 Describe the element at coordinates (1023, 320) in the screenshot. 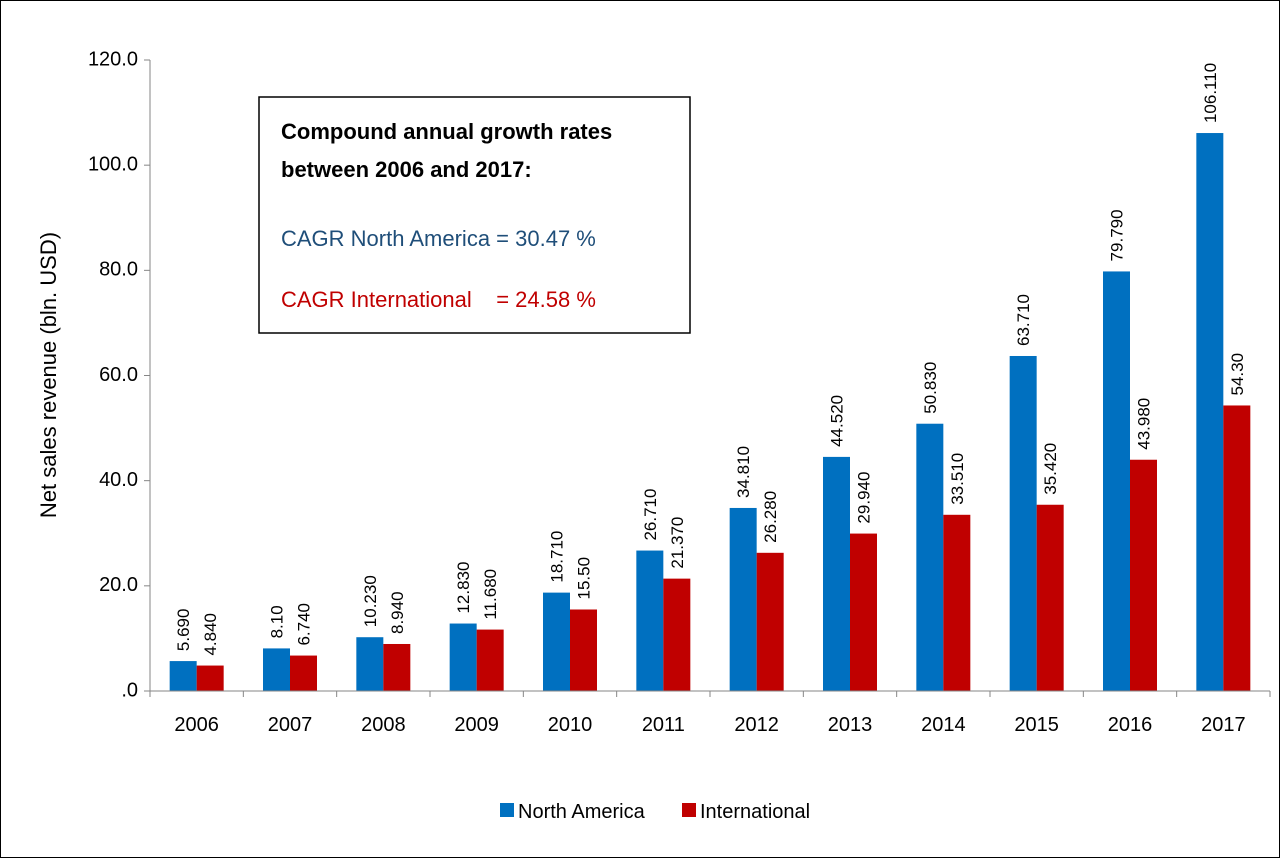

I see `data-label-north-america: 63.710` at that location.